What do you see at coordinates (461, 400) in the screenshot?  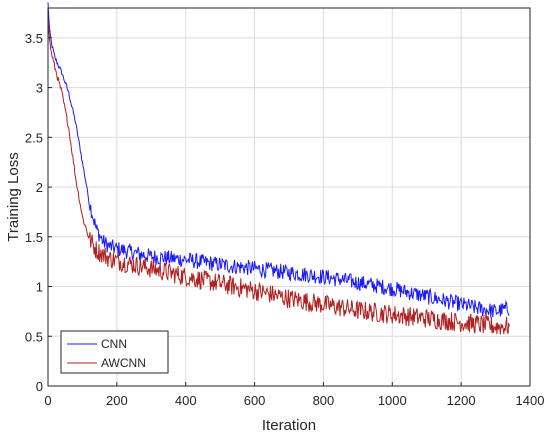 I see `x-tick-label: 1200` at bounding box center [461, 400].